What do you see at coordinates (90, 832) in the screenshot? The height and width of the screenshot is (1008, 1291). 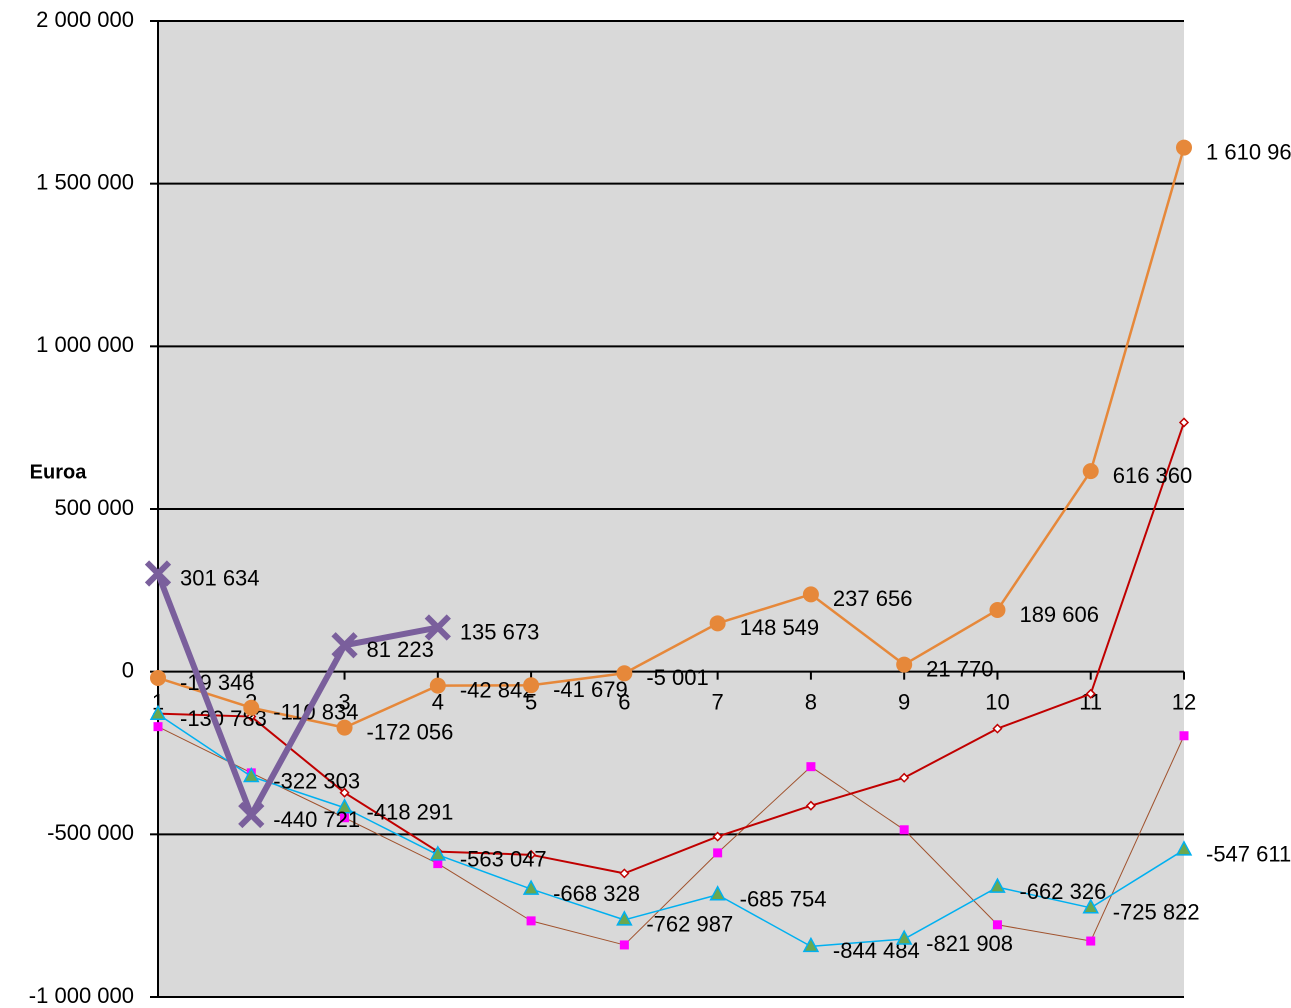 I see `y-tick-label: -500 000` at bounding box center [90, 832].